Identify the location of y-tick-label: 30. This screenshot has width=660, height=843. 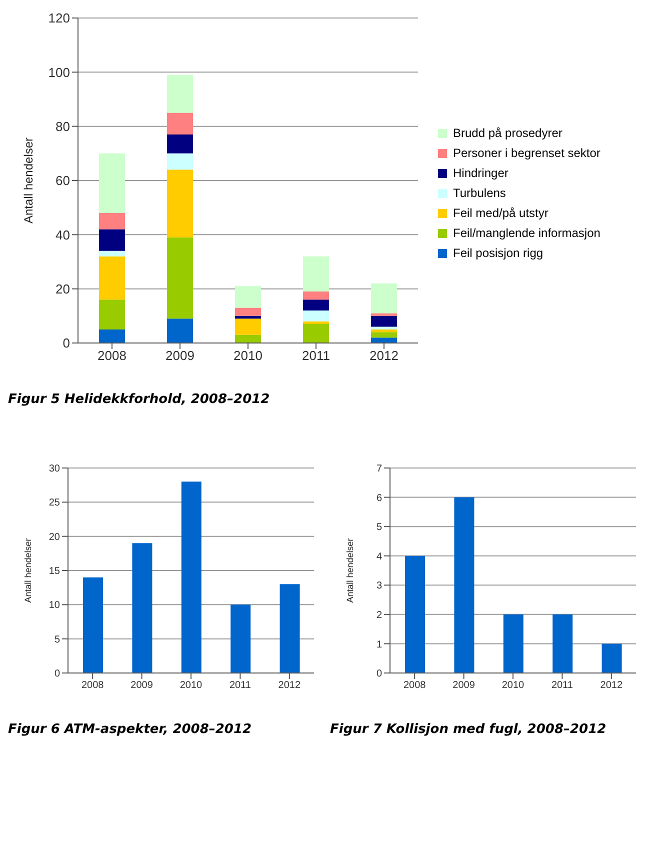
(54, 469).